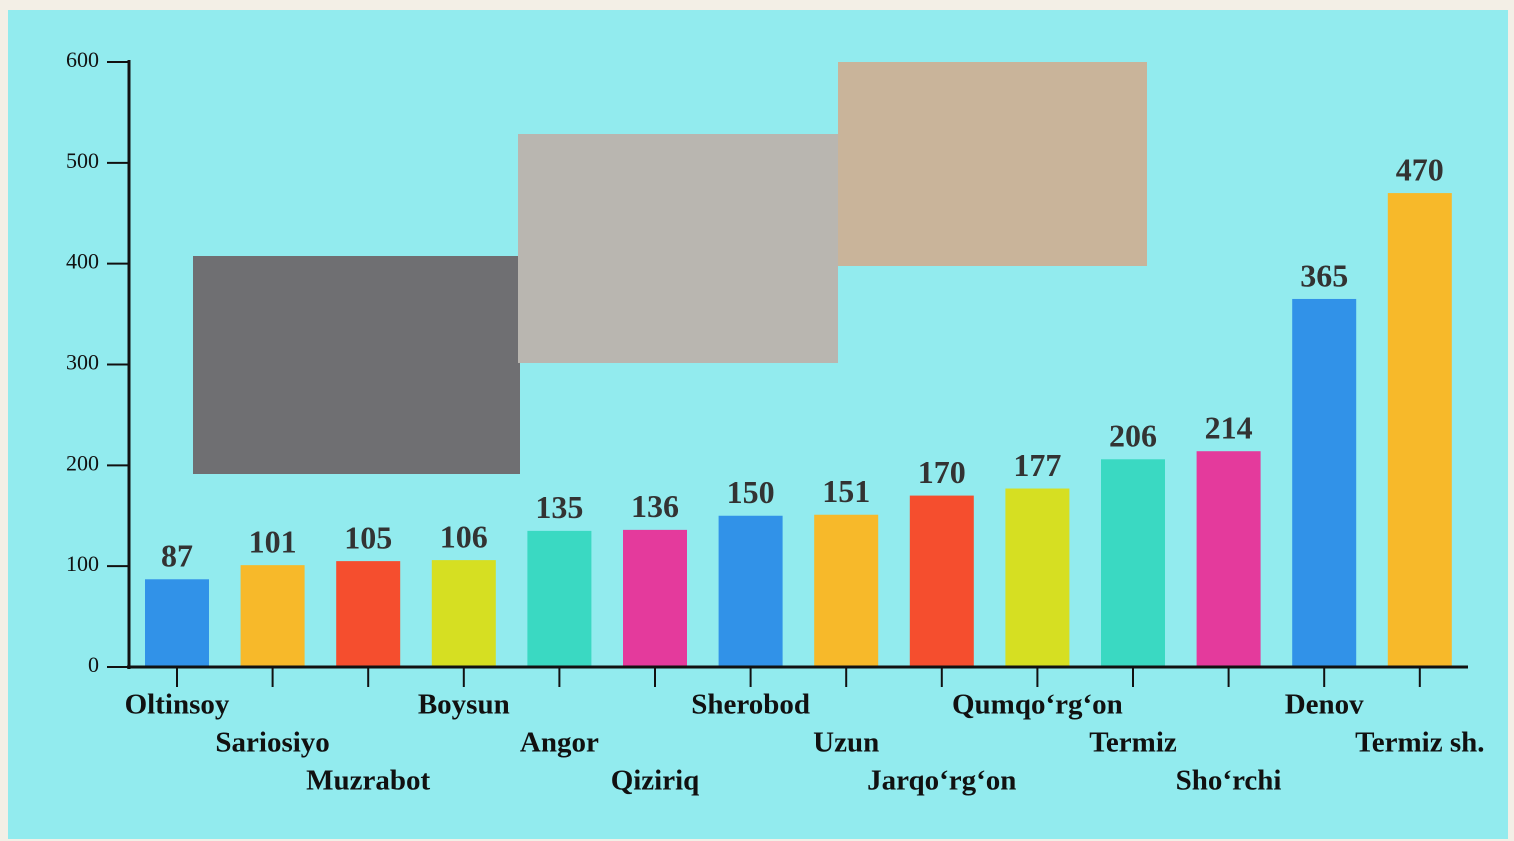 This screenshot has height=841, width=1514. What do you see at coordinates (559, 507) in the screenshot?
I see `value-label: 135` at bounding box center [559, 507].